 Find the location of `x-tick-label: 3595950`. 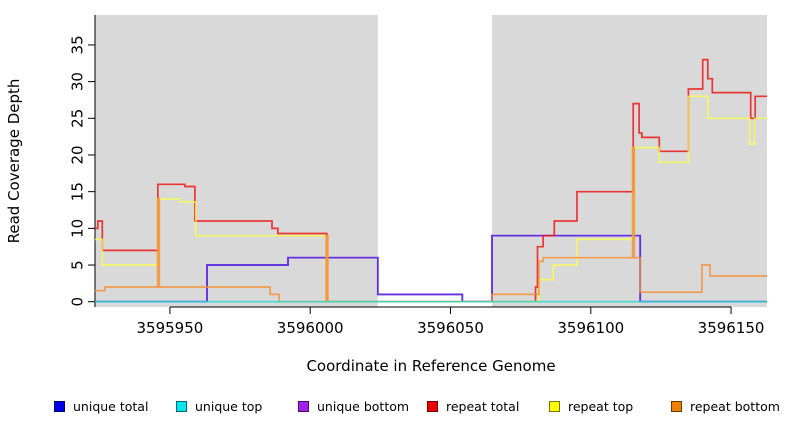

x-tick-label: 3595950 is located at coordinates (170, 328).